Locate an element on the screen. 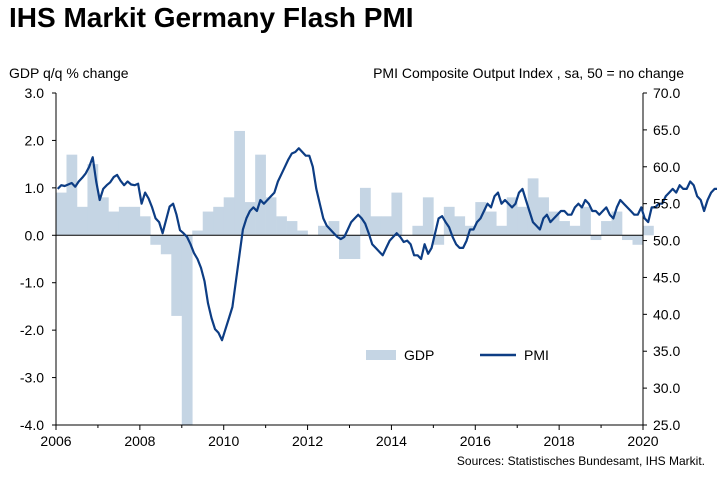 The width and height of the screenshot is (717, 482). right-tick-label: 65.0 is located at coordinates (666, 130).